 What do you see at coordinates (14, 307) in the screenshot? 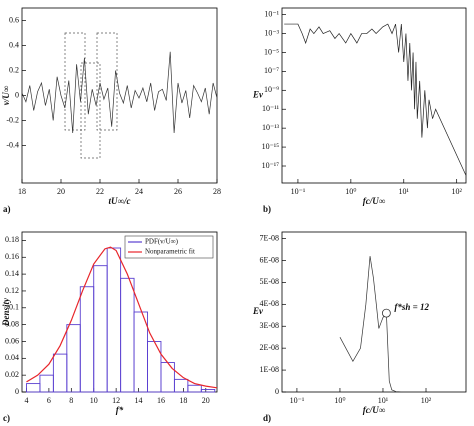
I see `y-tick-label: 0.1` at bounding box center [14, 307].